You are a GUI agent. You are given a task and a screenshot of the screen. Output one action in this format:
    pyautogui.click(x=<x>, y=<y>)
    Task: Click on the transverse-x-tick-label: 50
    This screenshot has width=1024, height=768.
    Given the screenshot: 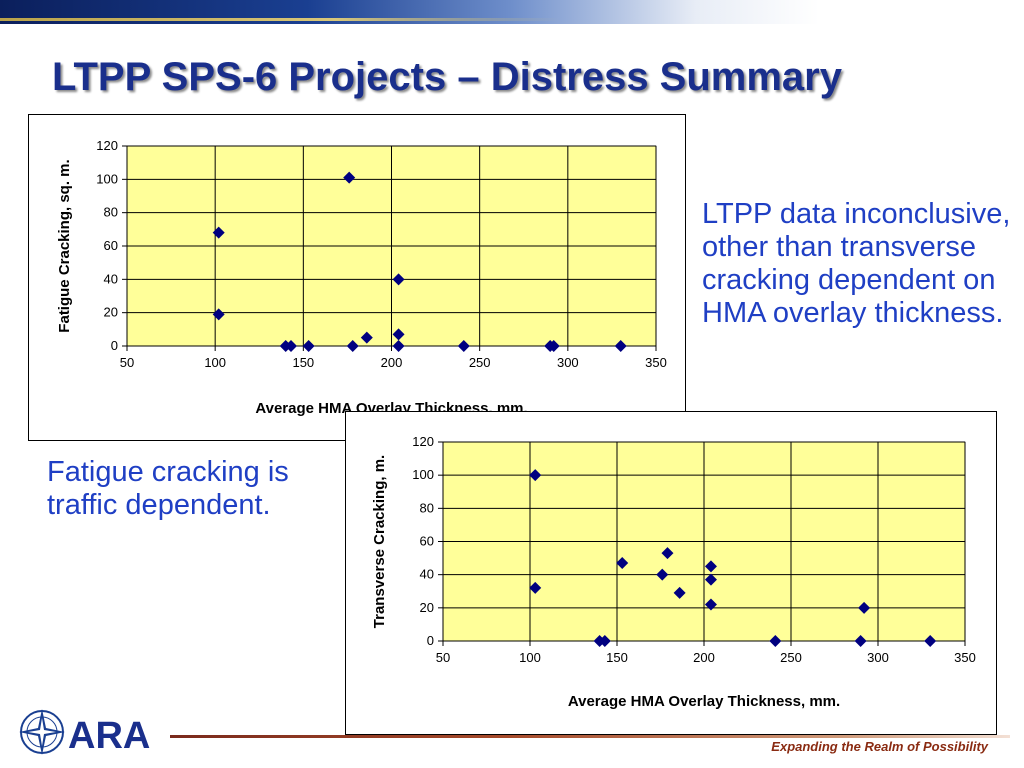 What is the action you would take?
    pyautogui.click(x=443, y=657)
    